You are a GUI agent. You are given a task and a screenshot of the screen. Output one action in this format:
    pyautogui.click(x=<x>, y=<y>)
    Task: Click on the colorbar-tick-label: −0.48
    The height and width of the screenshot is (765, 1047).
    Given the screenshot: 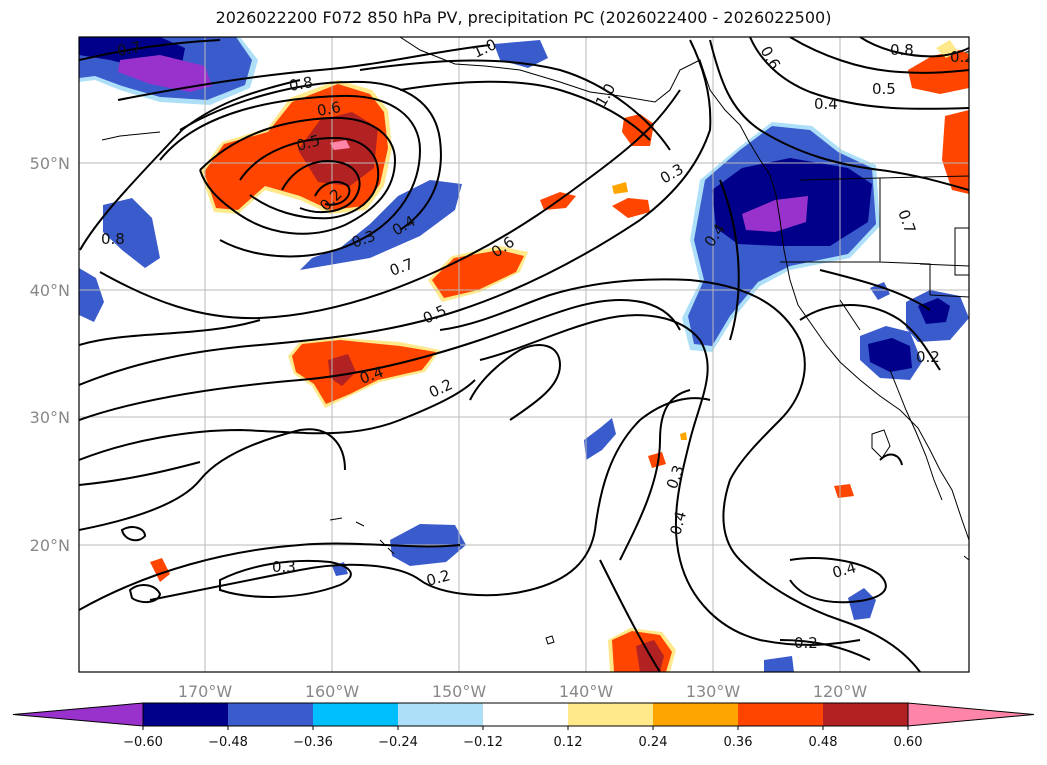 What is the action you would take?
    pyautogui.click(x=228, y=742)
    